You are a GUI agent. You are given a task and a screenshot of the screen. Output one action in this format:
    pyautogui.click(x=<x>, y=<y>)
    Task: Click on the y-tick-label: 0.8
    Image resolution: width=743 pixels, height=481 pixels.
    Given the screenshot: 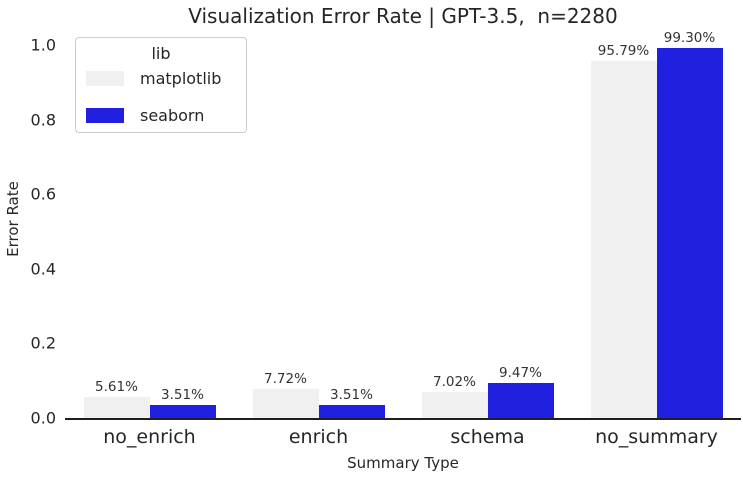 What is the action you would take?
    pyautogui.click(x=43, y=120)
    